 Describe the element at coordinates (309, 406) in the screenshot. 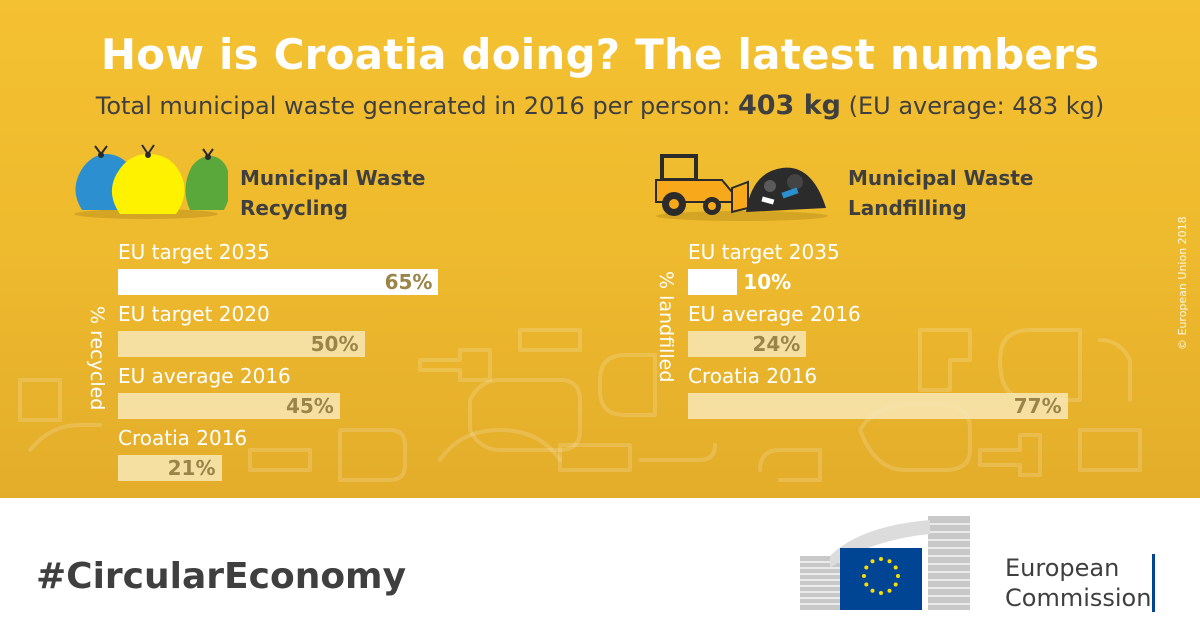

I see `data-label: 45%` at that location.